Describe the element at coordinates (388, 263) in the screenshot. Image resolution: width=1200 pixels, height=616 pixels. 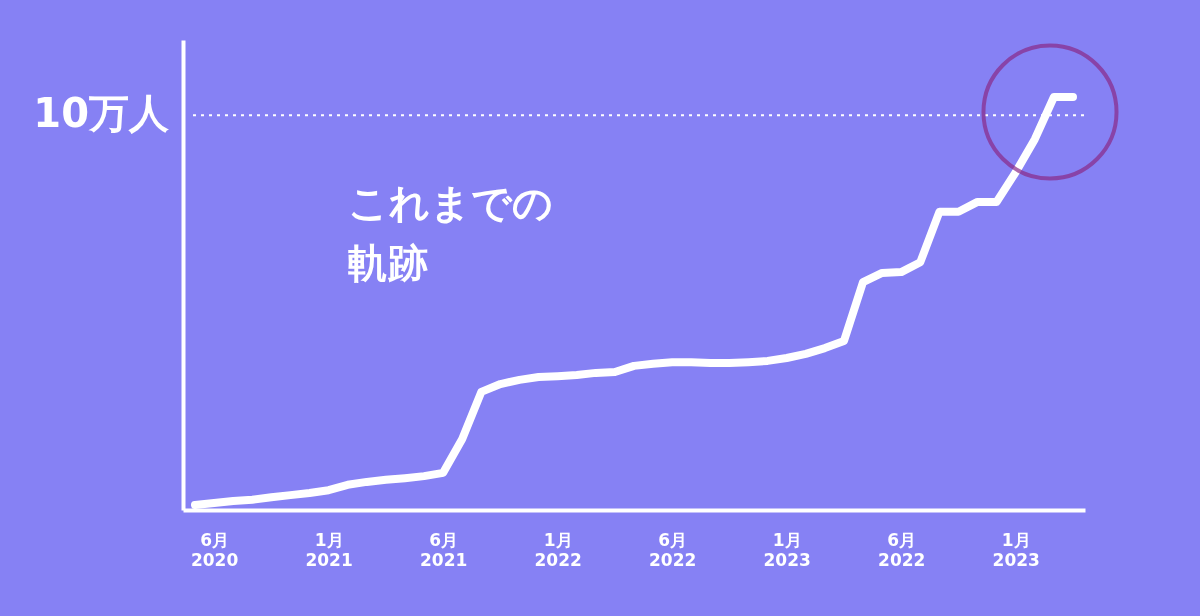
I see `annotation: 軌跡` at that location.